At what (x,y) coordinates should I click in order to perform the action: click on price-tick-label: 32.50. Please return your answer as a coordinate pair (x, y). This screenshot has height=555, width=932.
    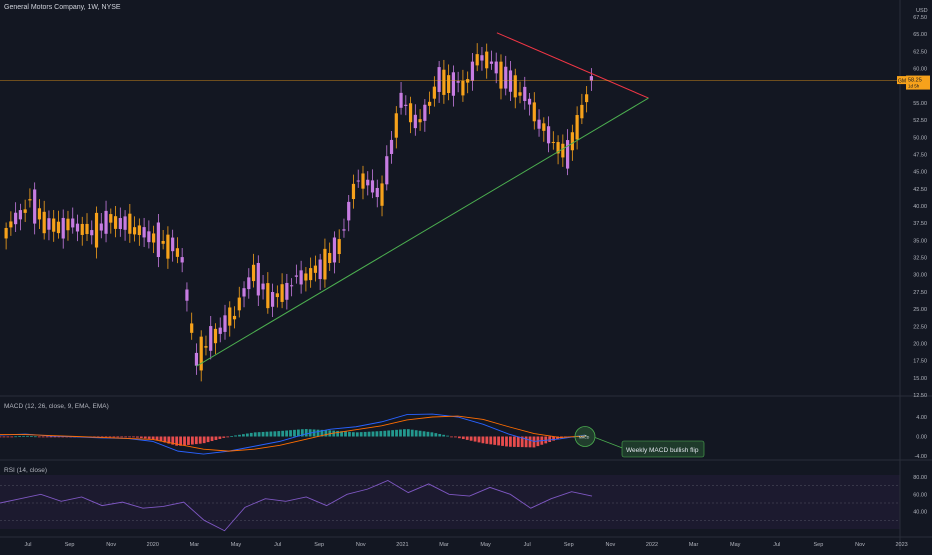
    Looking at the image, I should click on (920, 259).